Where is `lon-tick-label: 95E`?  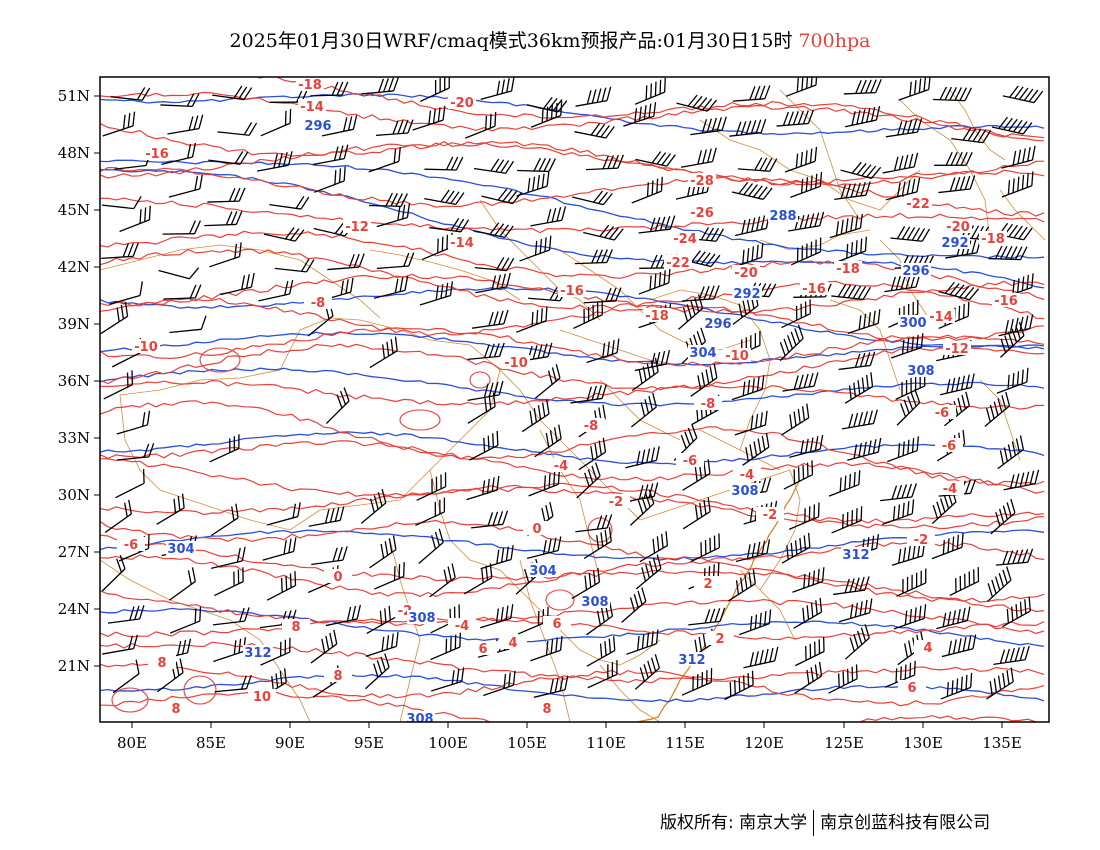
lon-tick-label: 95E is located at coordinates (369, 743).